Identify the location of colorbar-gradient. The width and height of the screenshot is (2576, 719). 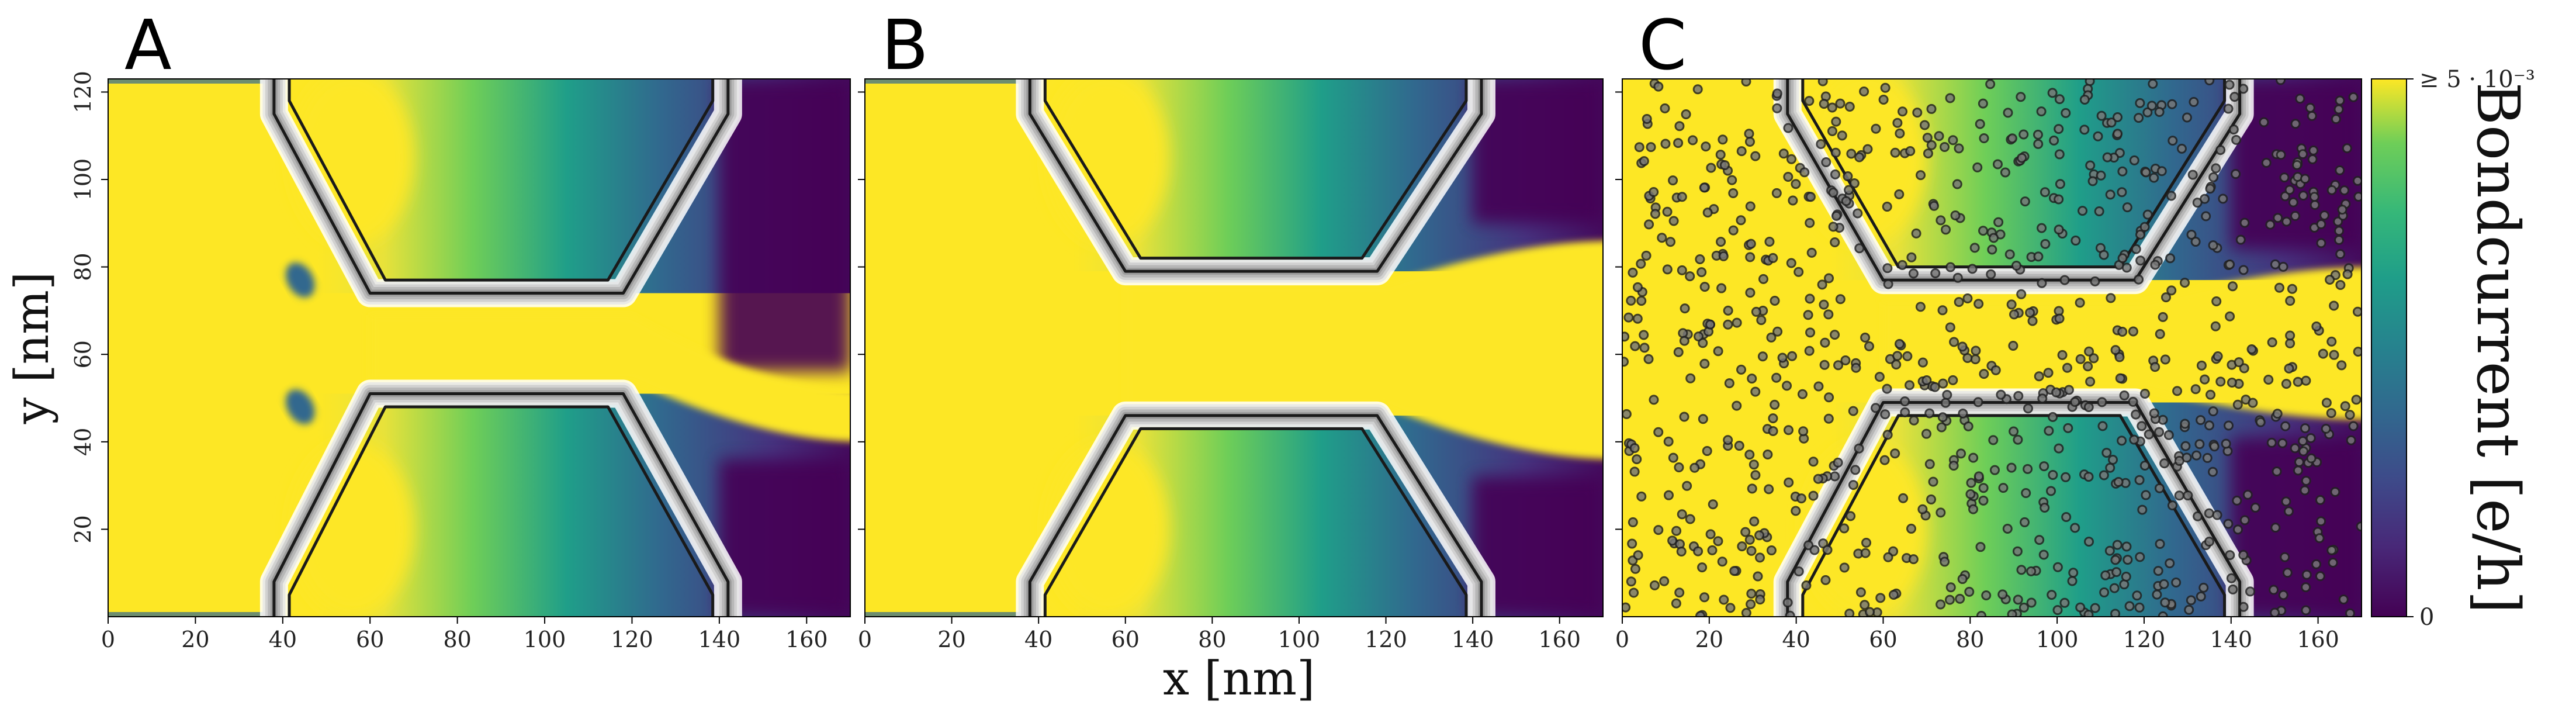
(2389, 348).